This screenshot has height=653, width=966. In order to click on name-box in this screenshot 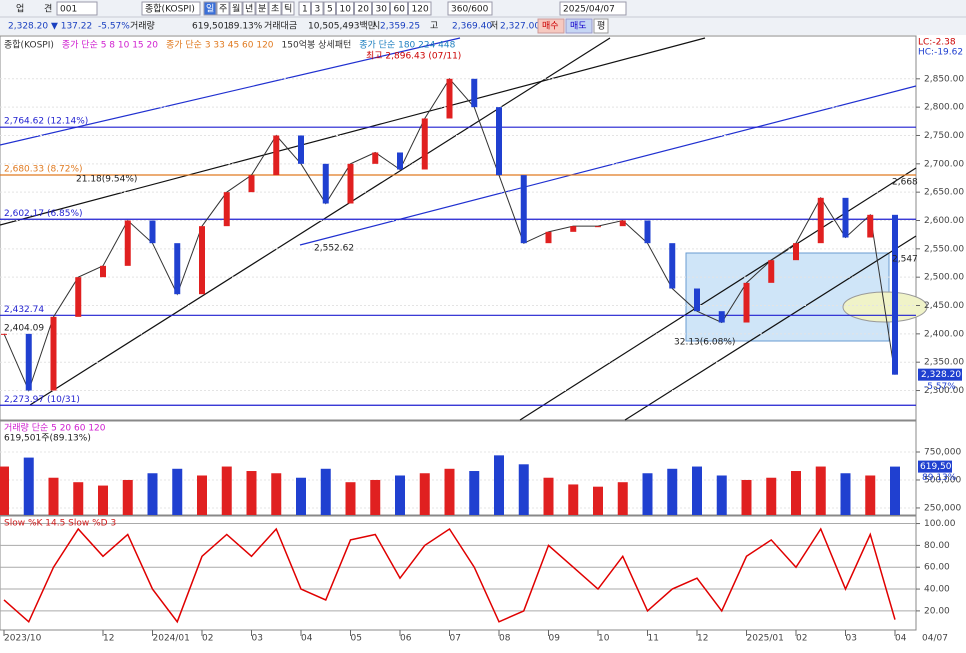, I will do `click(171, 8)`.